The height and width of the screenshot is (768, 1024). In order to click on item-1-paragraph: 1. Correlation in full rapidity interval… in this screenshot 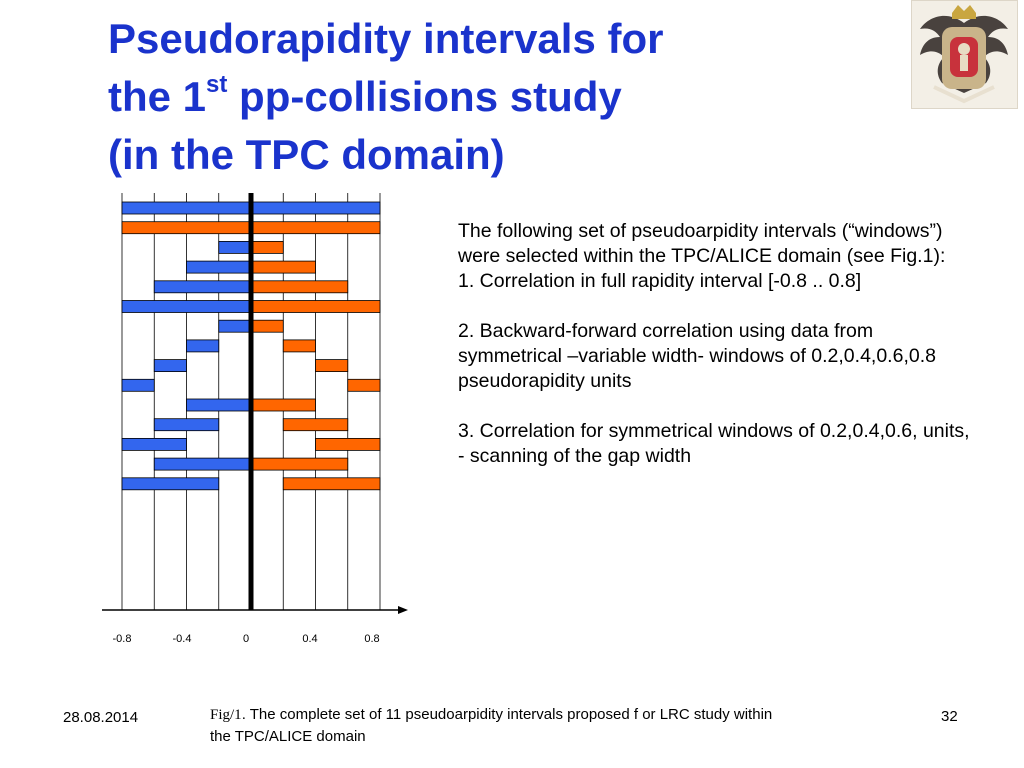, I will do `click(660, 281)`.